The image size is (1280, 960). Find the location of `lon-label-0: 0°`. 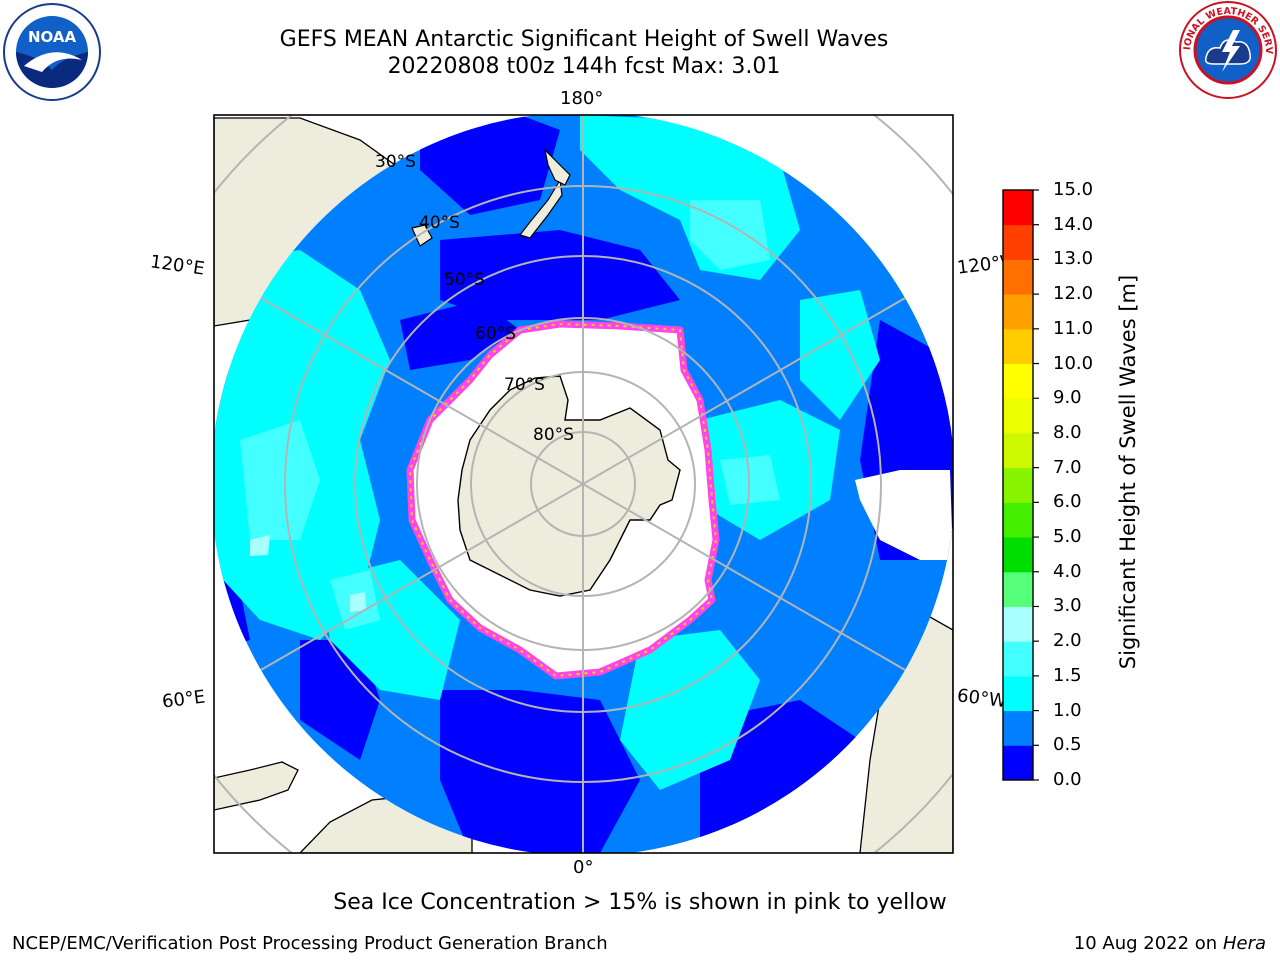

lon-label-0: 0° is located at coordinates (583, 867).